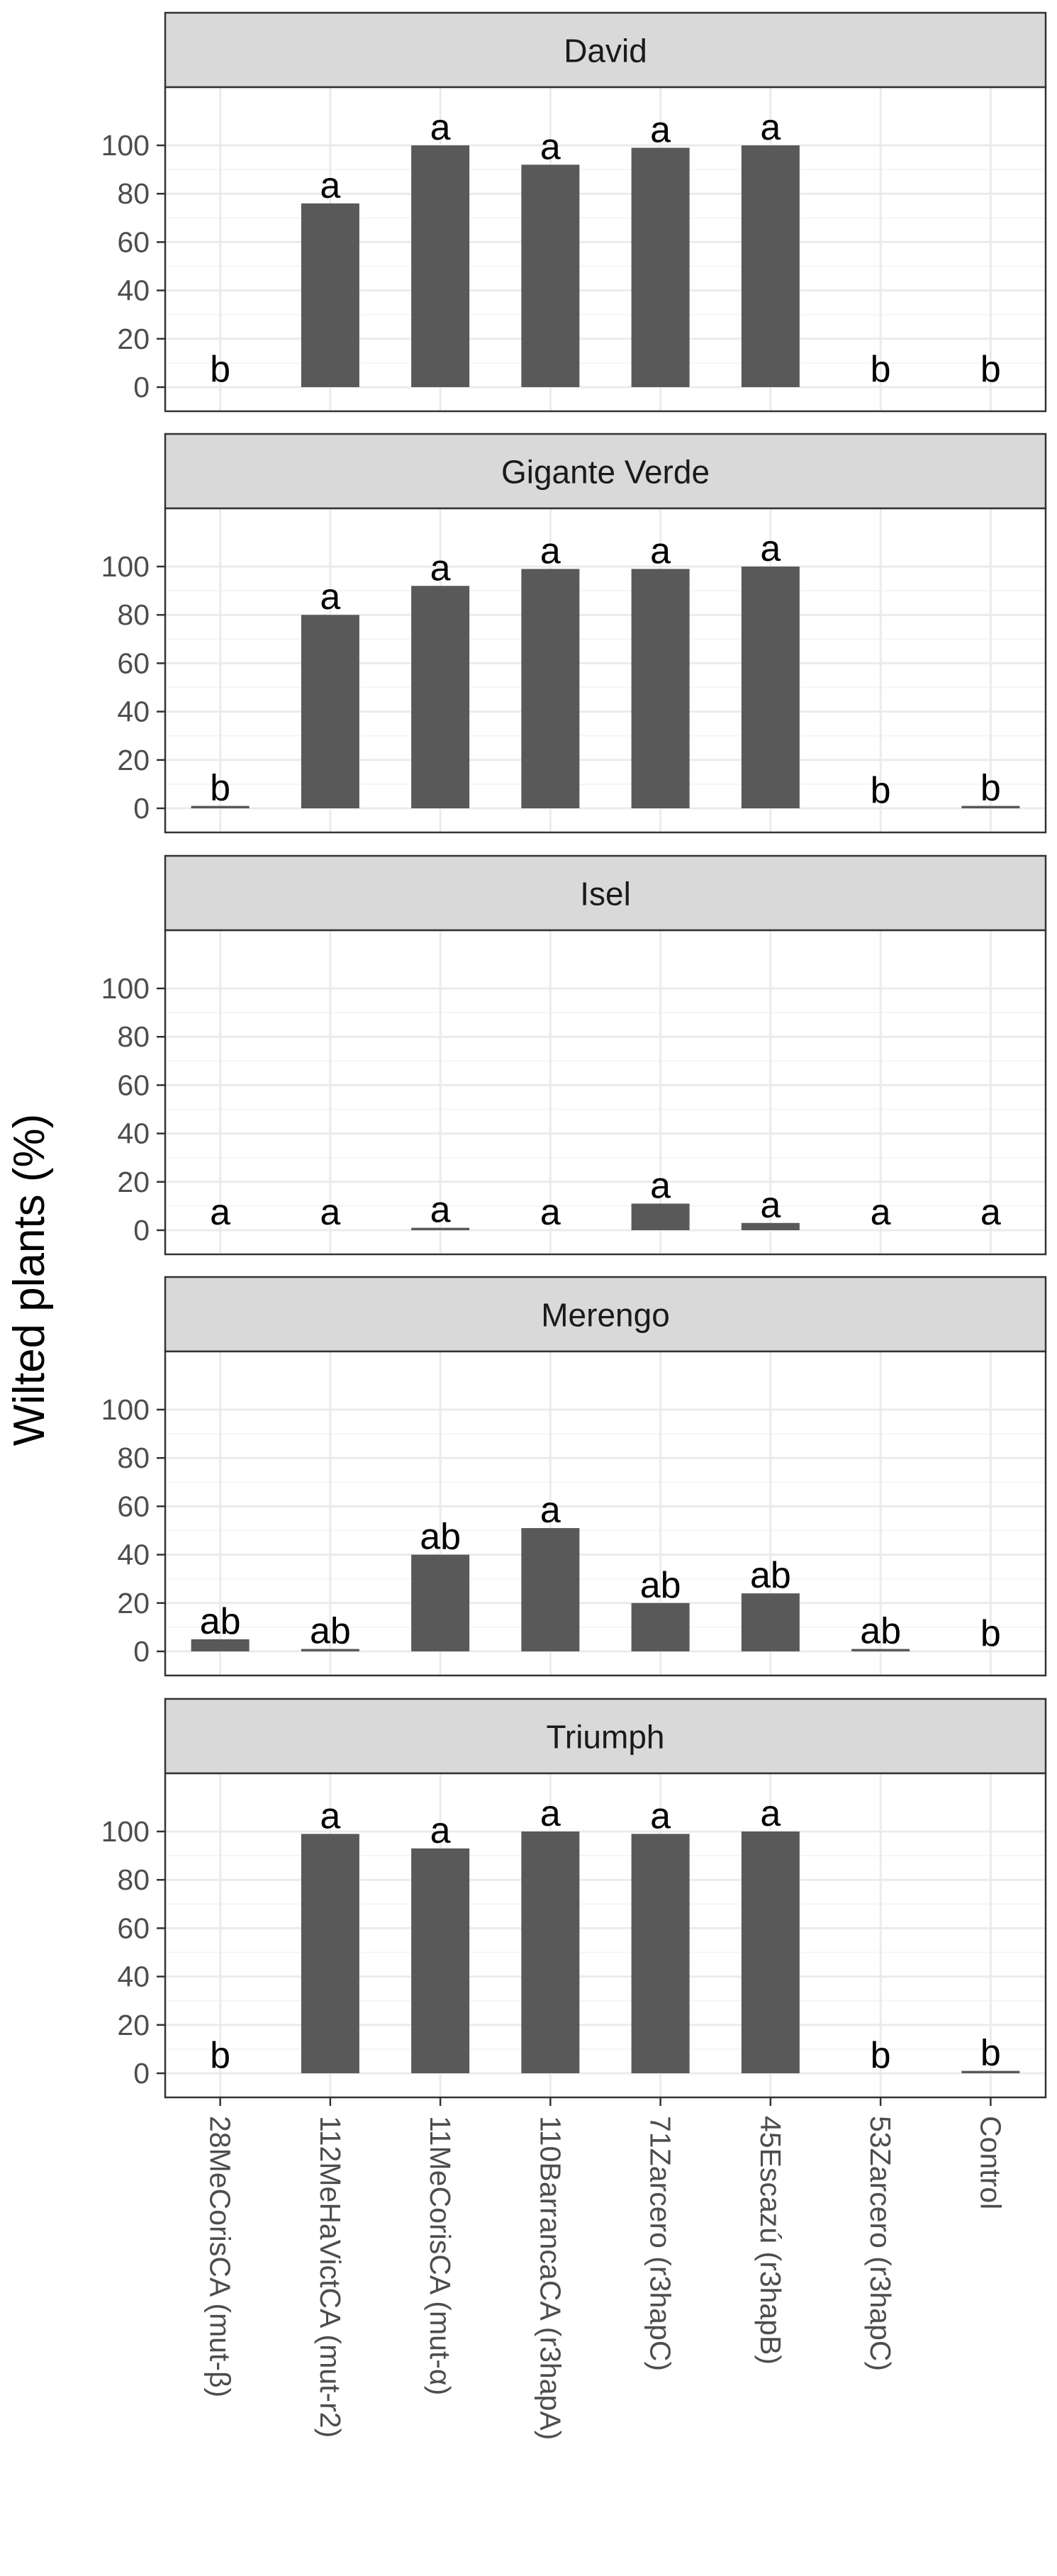 The height and width of the screenshot is (2576, 1057). Describe the element at coordinates (440, 2255) in the screenshot. I see `x-tick-label: 11MeCorisCA (mut-α)` at that location.